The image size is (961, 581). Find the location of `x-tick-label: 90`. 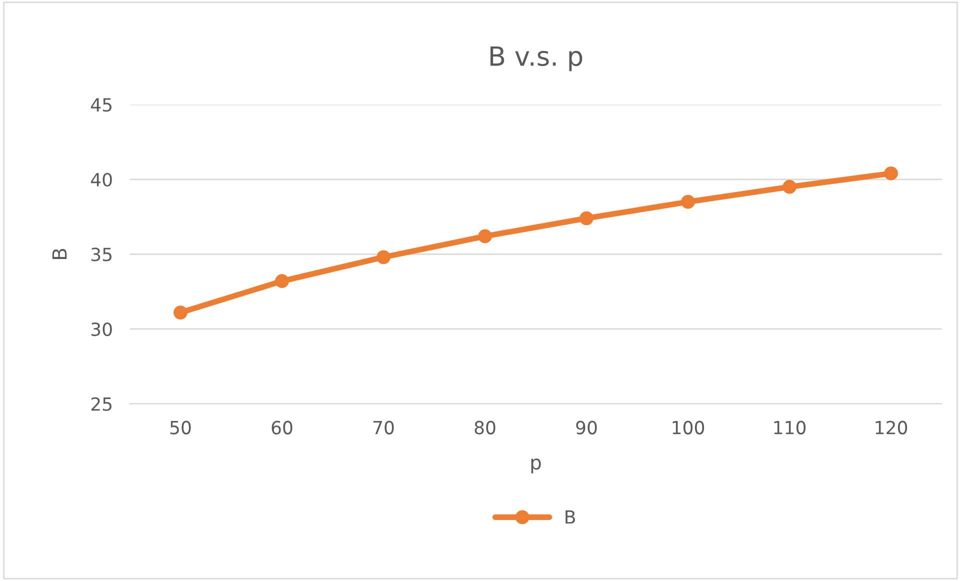

x-tick-label: 90 is located at coordinates (586, 427).